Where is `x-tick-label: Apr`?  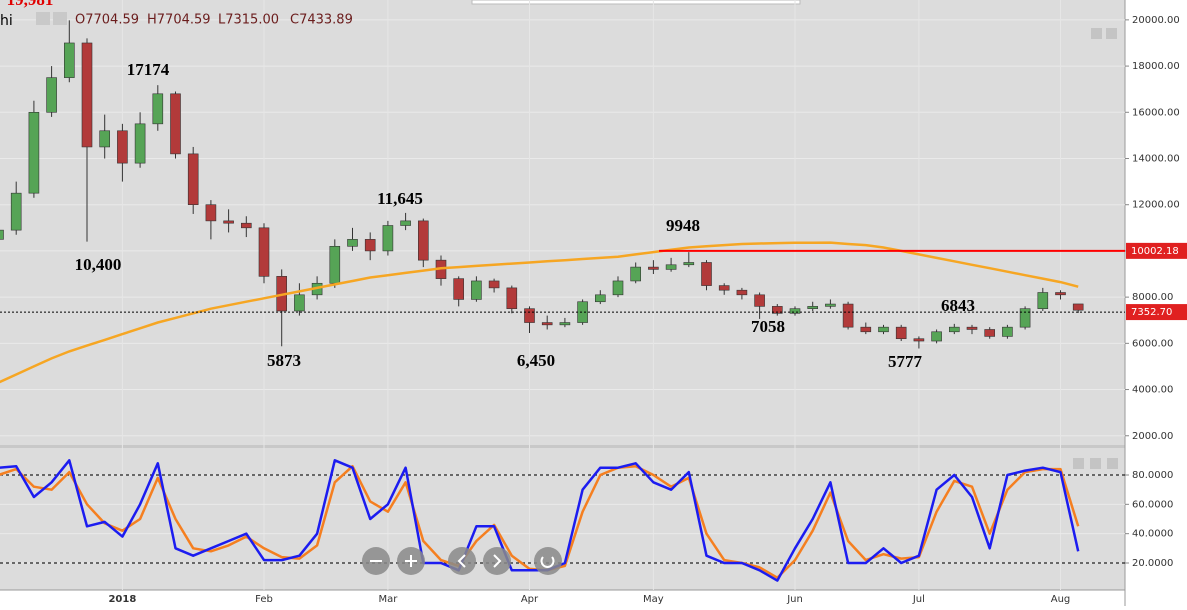 x-tick-label: Apr is located at coordinates (530, 599).